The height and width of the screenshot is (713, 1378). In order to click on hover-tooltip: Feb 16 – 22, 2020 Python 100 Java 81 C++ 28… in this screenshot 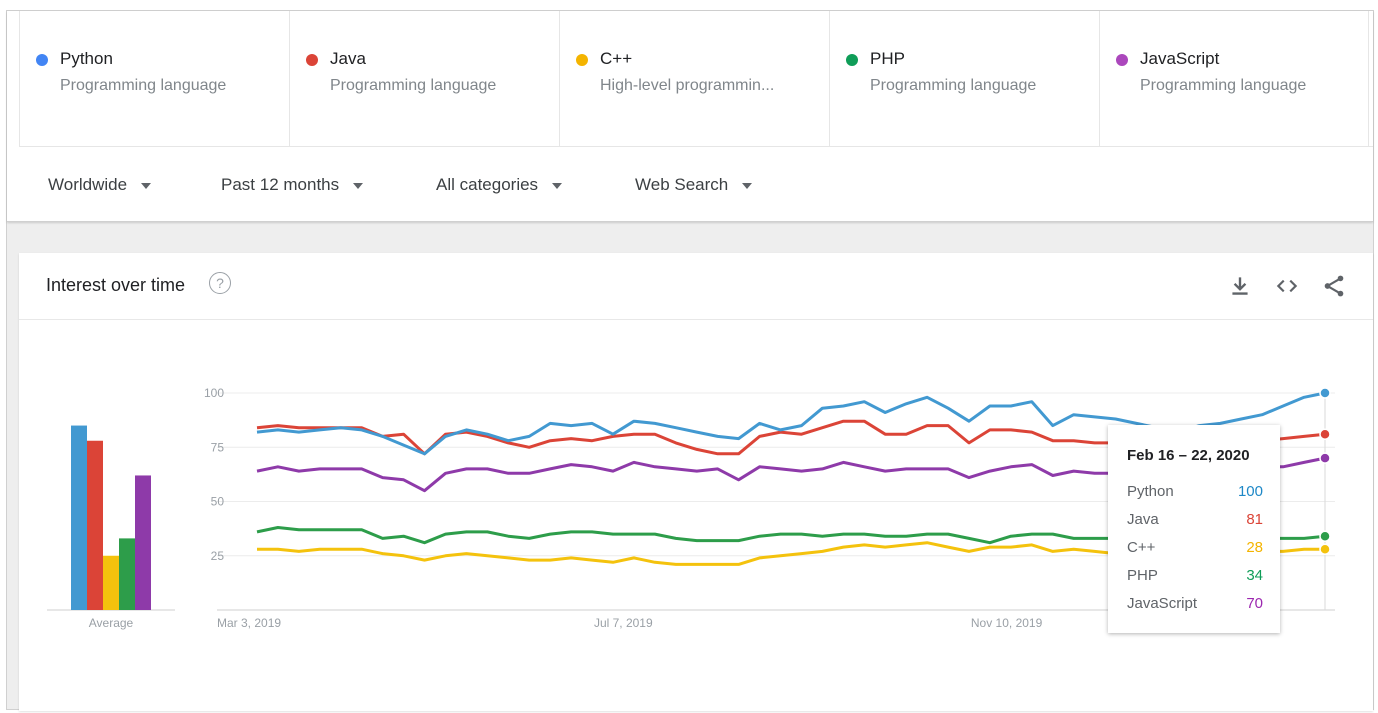, I will do `click(1194, 529)`.